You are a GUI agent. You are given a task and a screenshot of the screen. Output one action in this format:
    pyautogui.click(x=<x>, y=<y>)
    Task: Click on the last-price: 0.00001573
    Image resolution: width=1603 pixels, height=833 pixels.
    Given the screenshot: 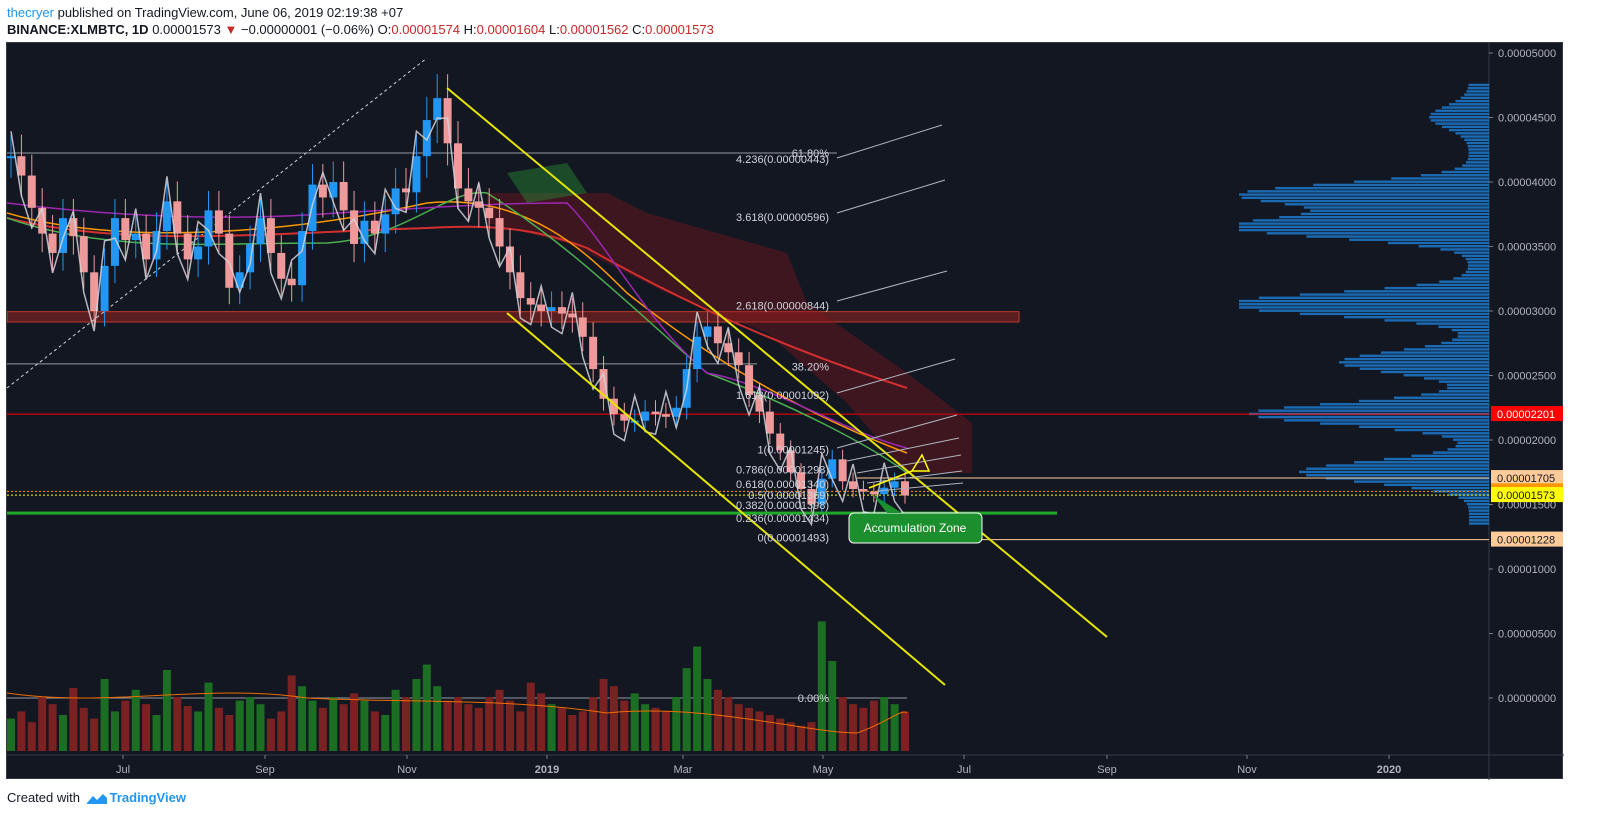 What is the action you would take?
    pyautogui.click(x=186, y=29)
    